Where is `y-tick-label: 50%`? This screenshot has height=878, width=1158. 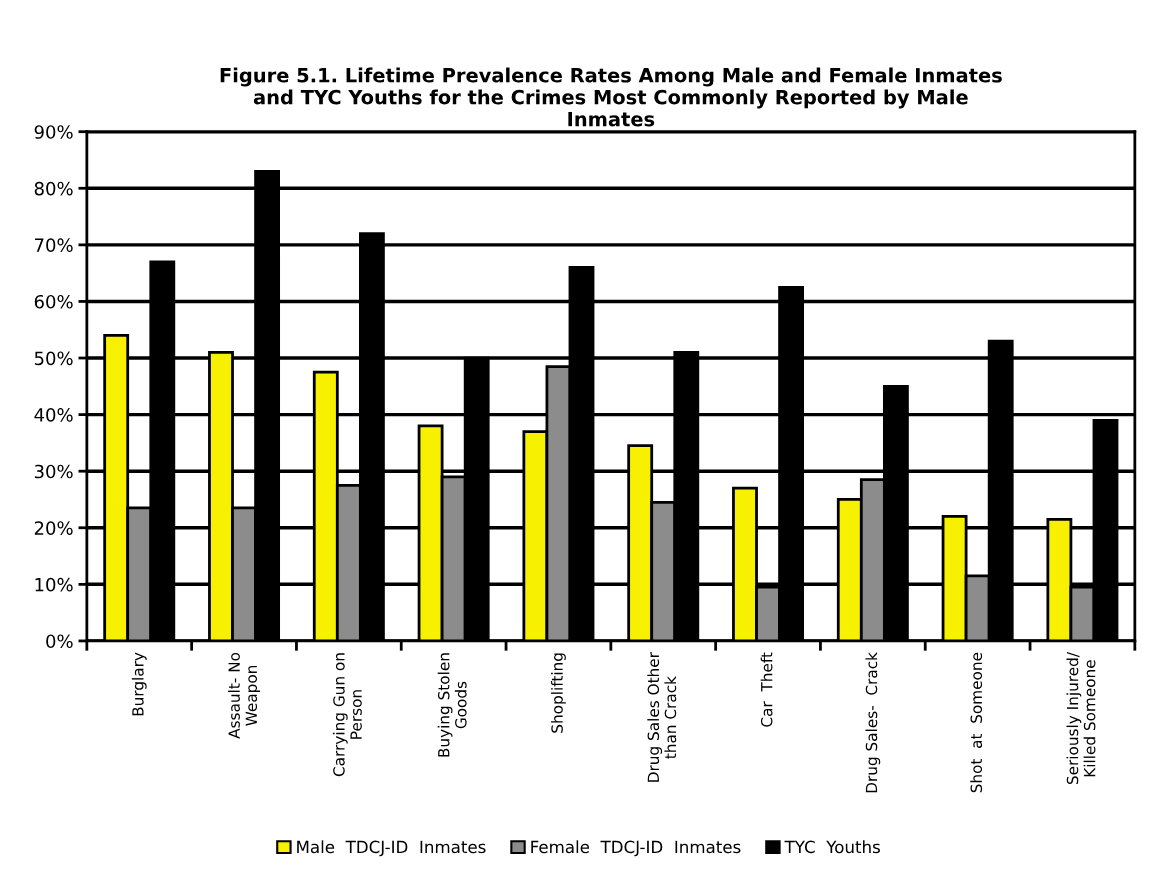
y-tick-label: 50% is located at coordinates (53, 358).